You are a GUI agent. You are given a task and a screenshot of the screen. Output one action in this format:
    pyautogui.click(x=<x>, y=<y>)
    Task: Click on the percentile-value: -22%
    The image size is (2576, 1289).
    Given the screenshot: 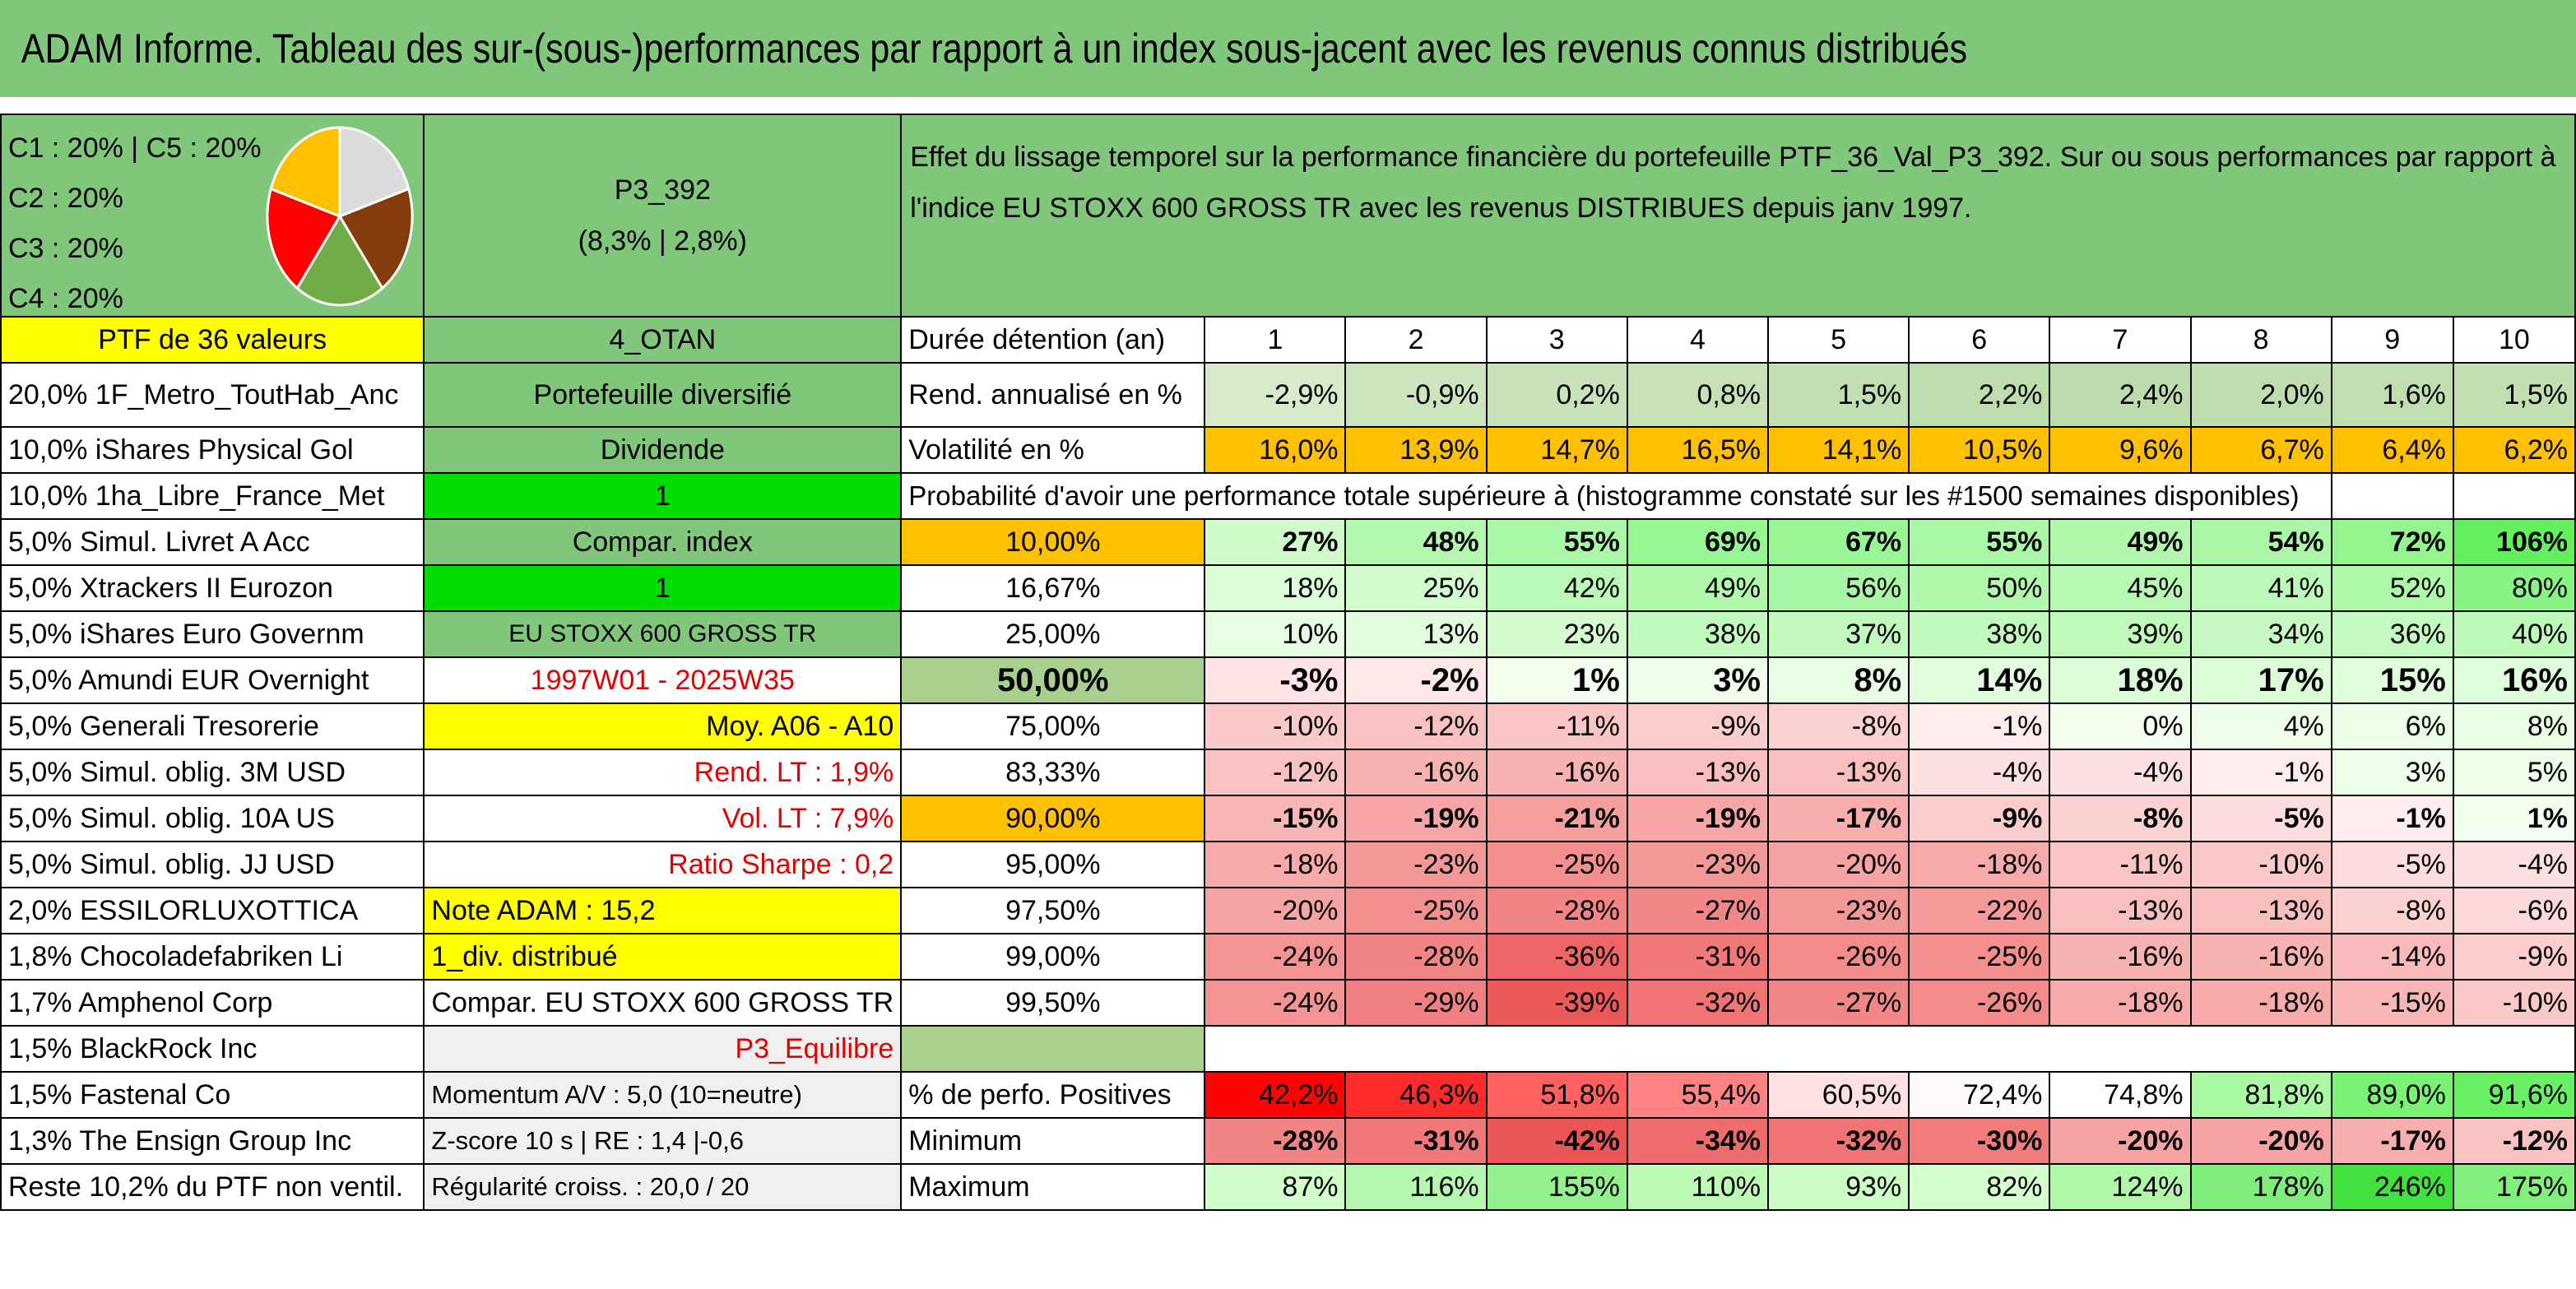 What is the action you would take?
    pyautogui.click(x=1980, y=910)
    